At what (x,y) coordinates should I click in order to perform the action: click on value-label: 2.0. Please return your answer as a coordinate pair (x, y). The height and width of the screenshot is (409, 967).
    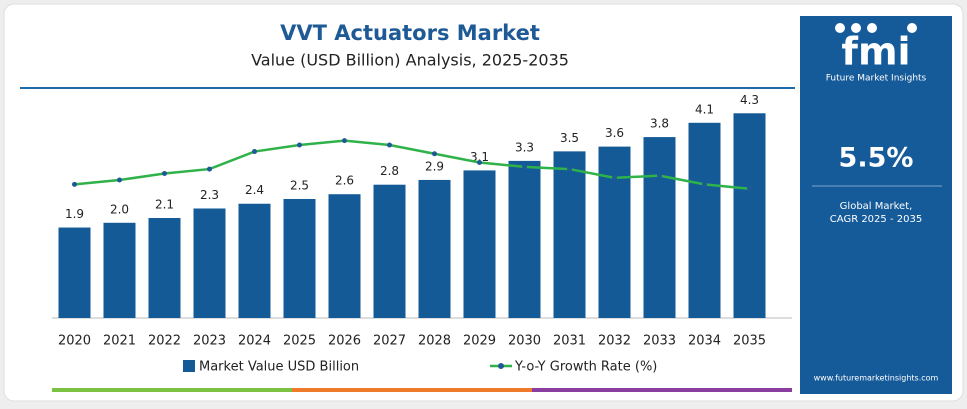
    Looking at the image, I should click on (119, 209).